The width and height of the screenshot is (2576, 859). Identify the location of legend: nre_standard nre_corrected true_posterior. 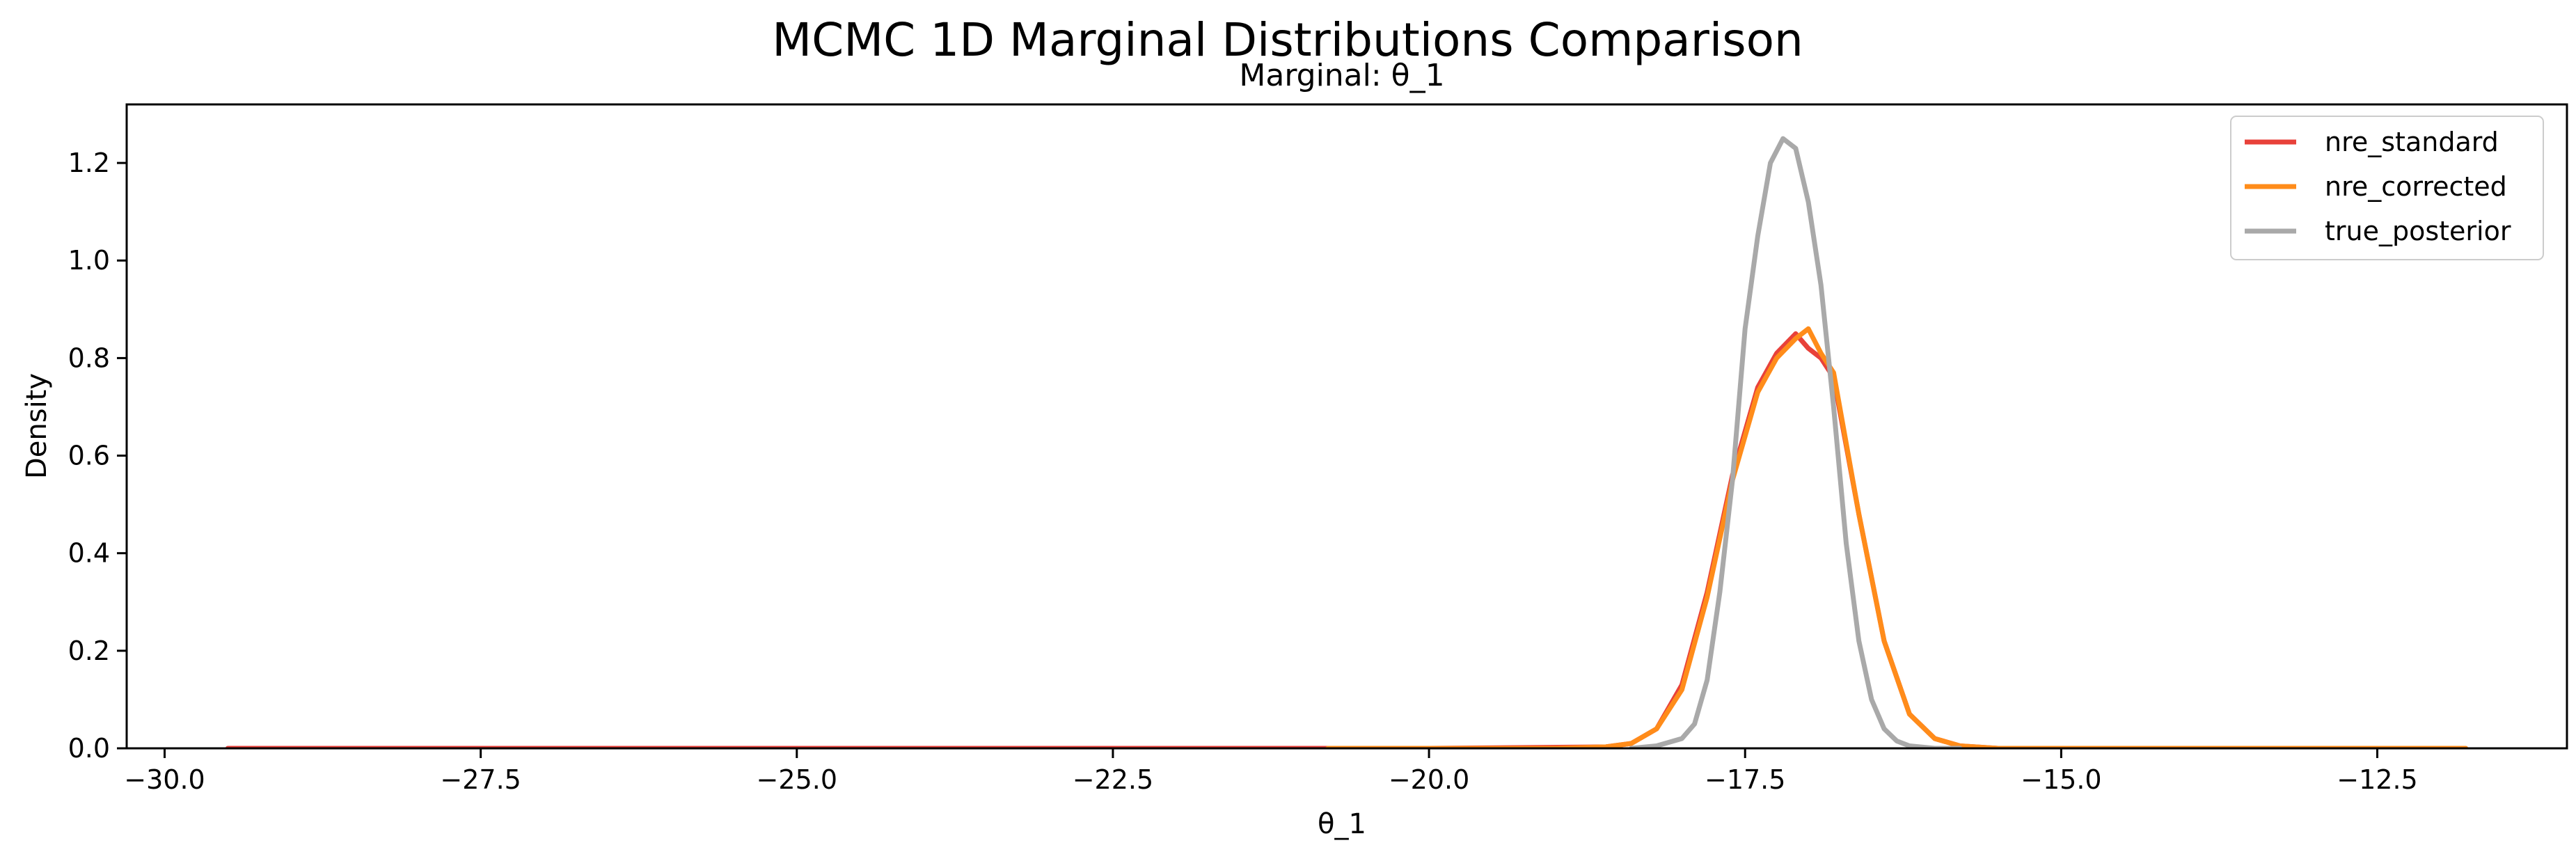
(2387, 188).